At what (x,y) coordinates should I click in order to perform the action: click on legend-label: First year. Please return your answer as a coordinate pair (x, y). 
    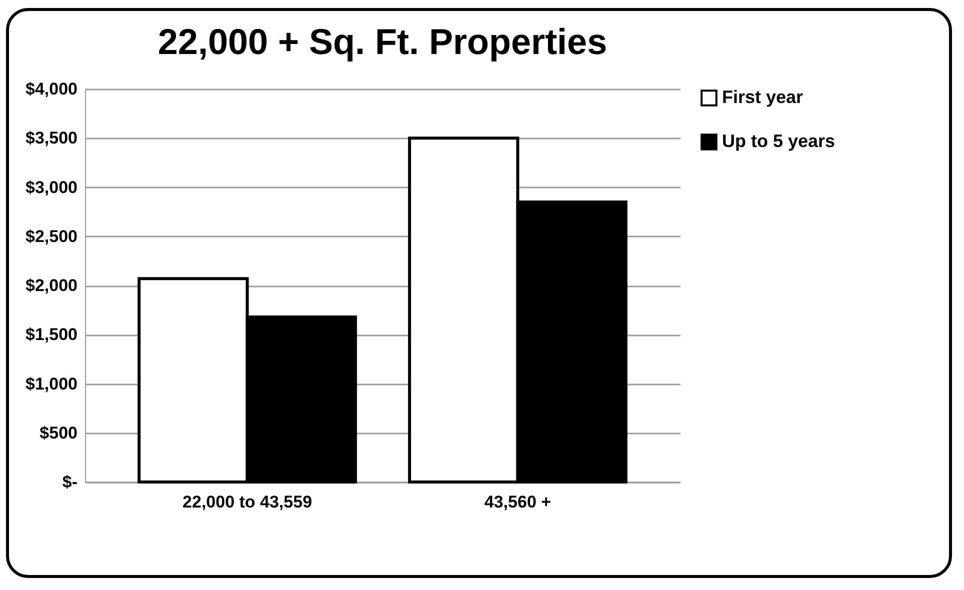
    Looking at the image, I should click on (763, 97).